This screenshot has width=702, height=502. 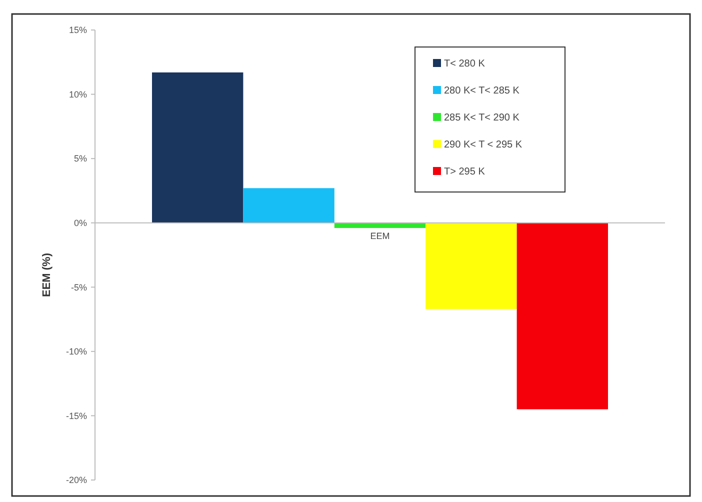 I want to click on legend-label: 280 K< T< 285 K, so click(x=482, y=91).